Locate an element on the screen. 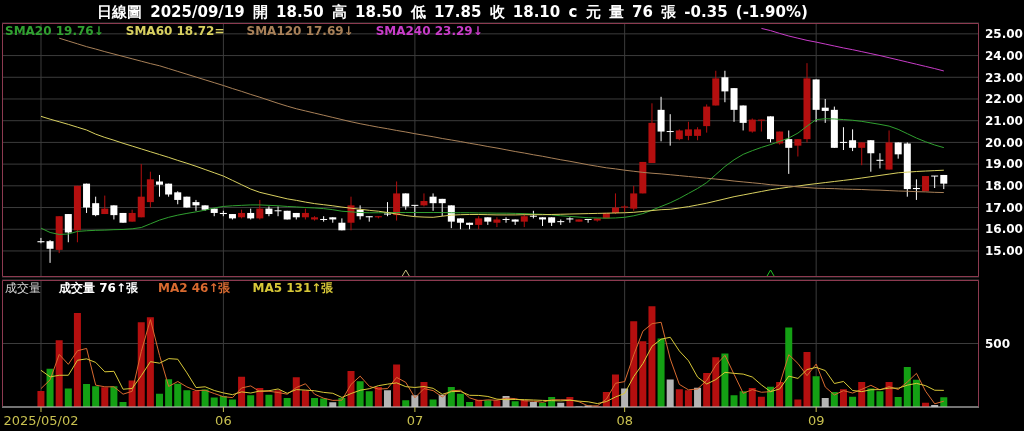 This screenshot has height=431, width=1024. y-tick-label: 21.00 is located at coordinates (1004, 120).